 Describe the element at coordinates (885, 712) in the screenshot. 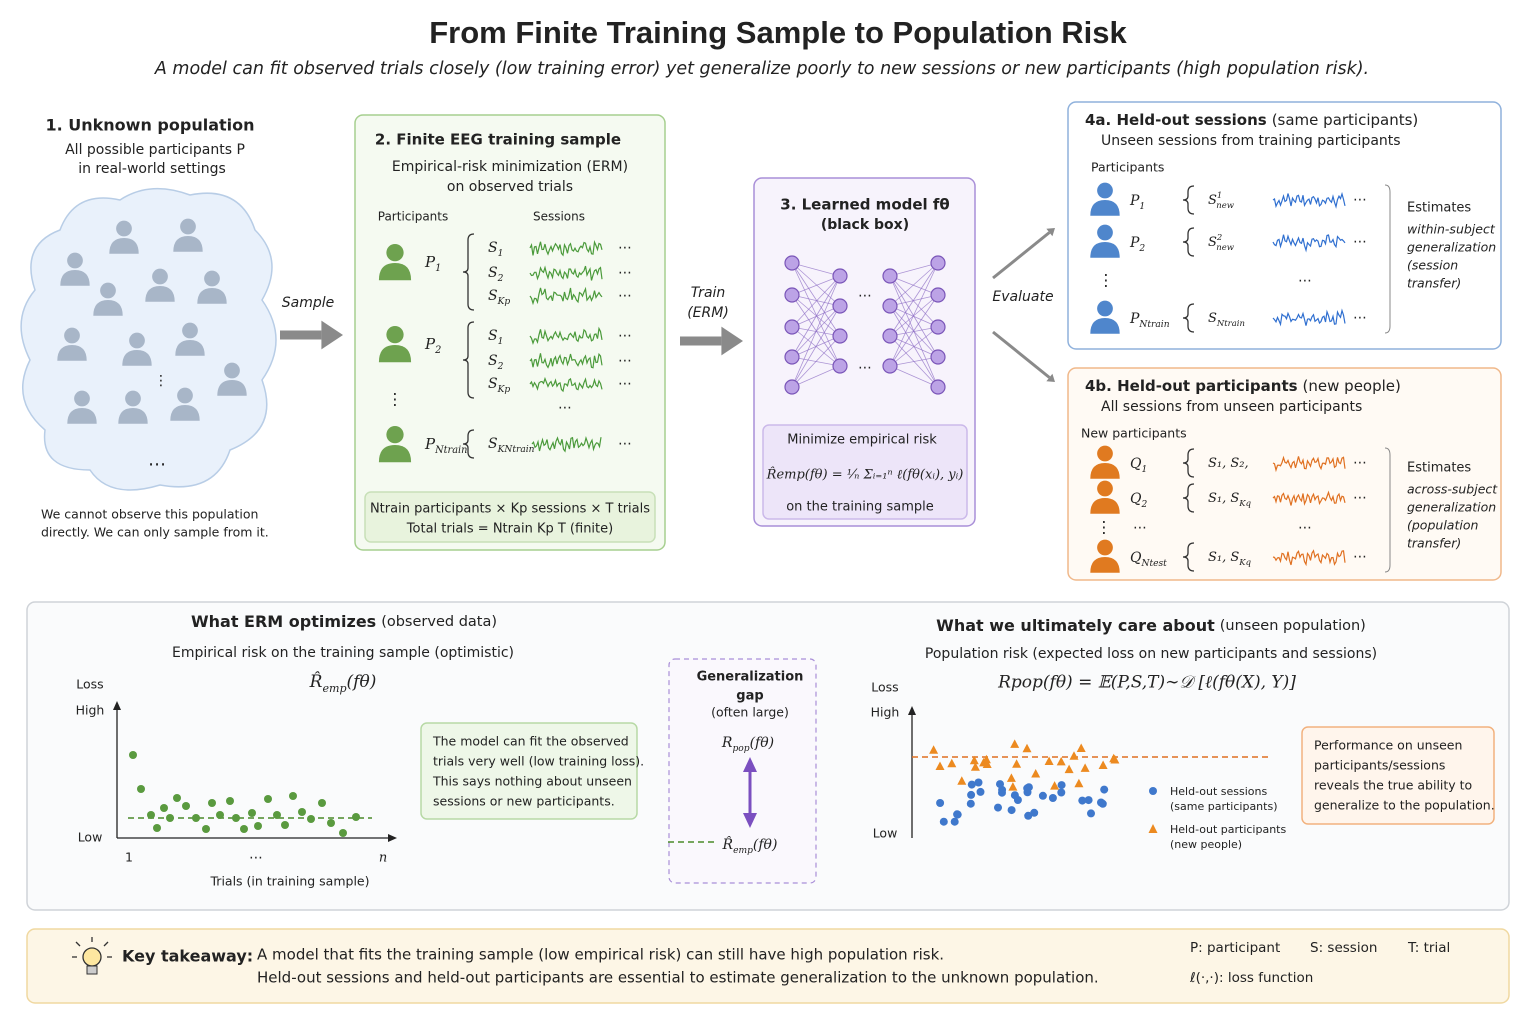

I see `axis-label: High` at that location.